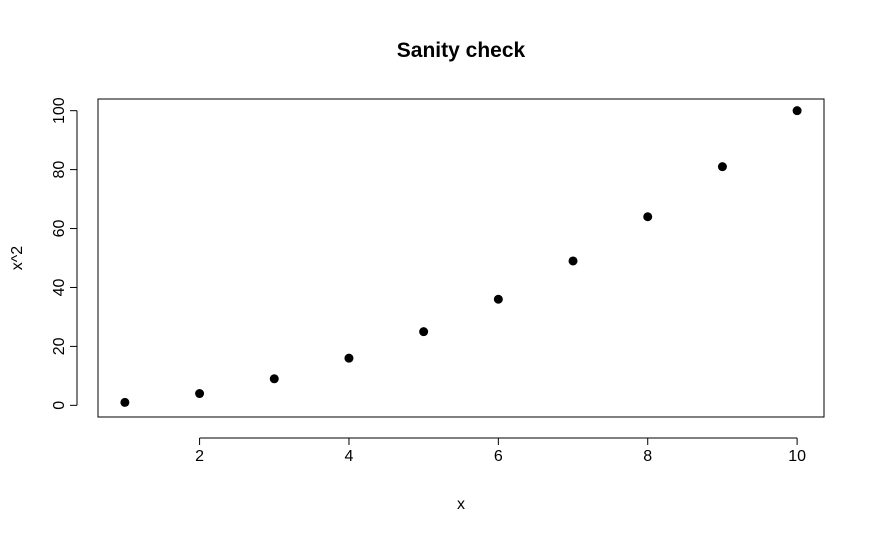 The width and height of the screenshot is (875, 540). Describe the element at coordinates (59, 346) in the screenshot. I see `y-tick-label: 20` at that location.